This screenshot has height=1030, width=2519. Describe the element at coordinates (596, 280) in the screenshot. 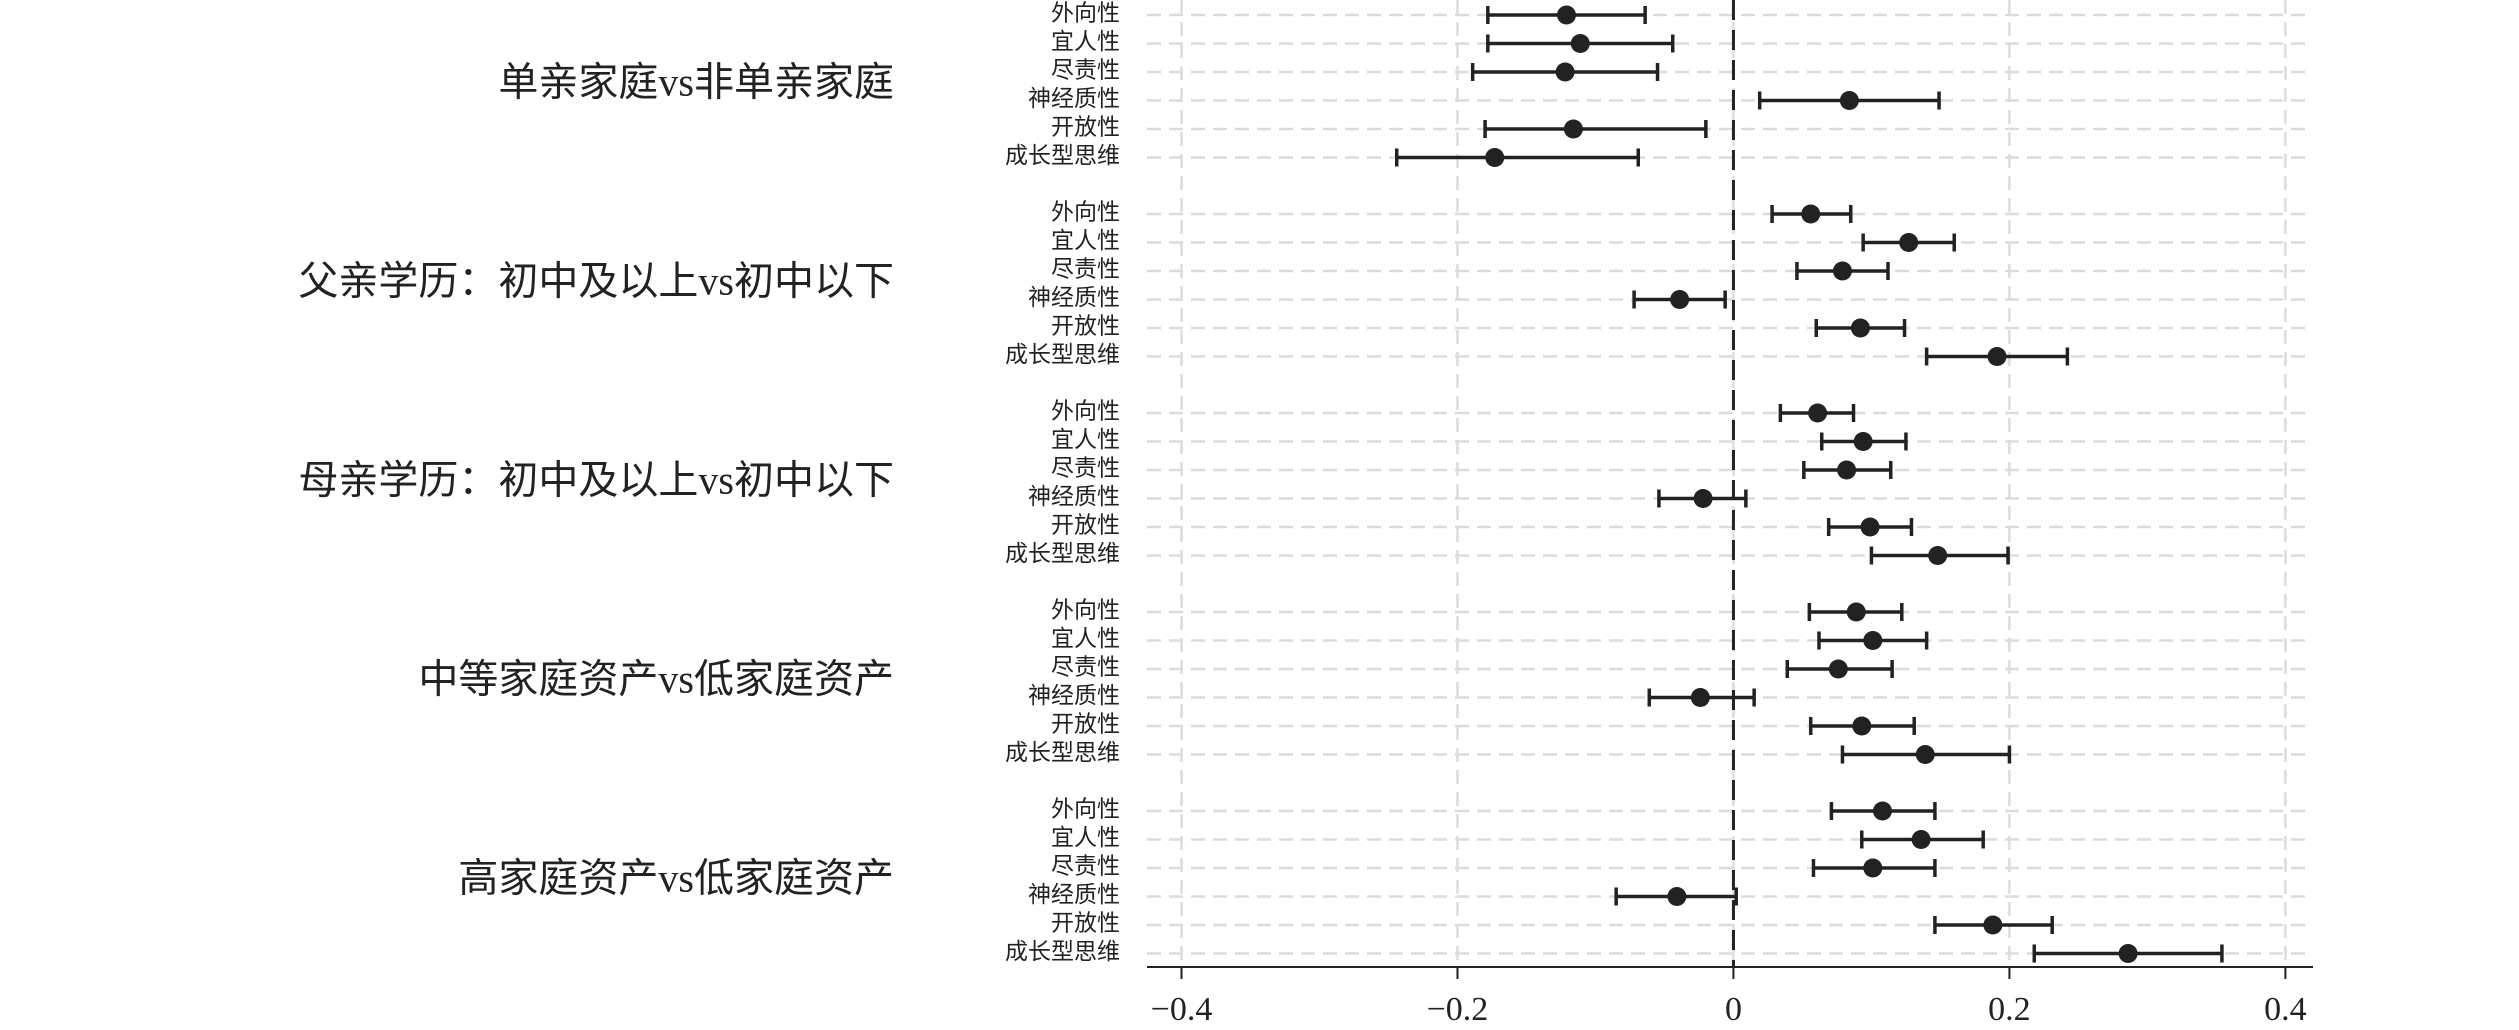

I see `group-label: 父亲学历：初中及以上vs初中以下` at that location.